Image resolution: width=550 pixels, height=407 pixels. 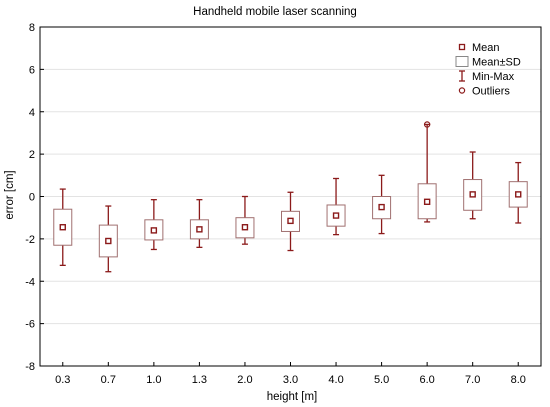 I want to click on legend-item-mean: Mean, so click(x=479, y=48).